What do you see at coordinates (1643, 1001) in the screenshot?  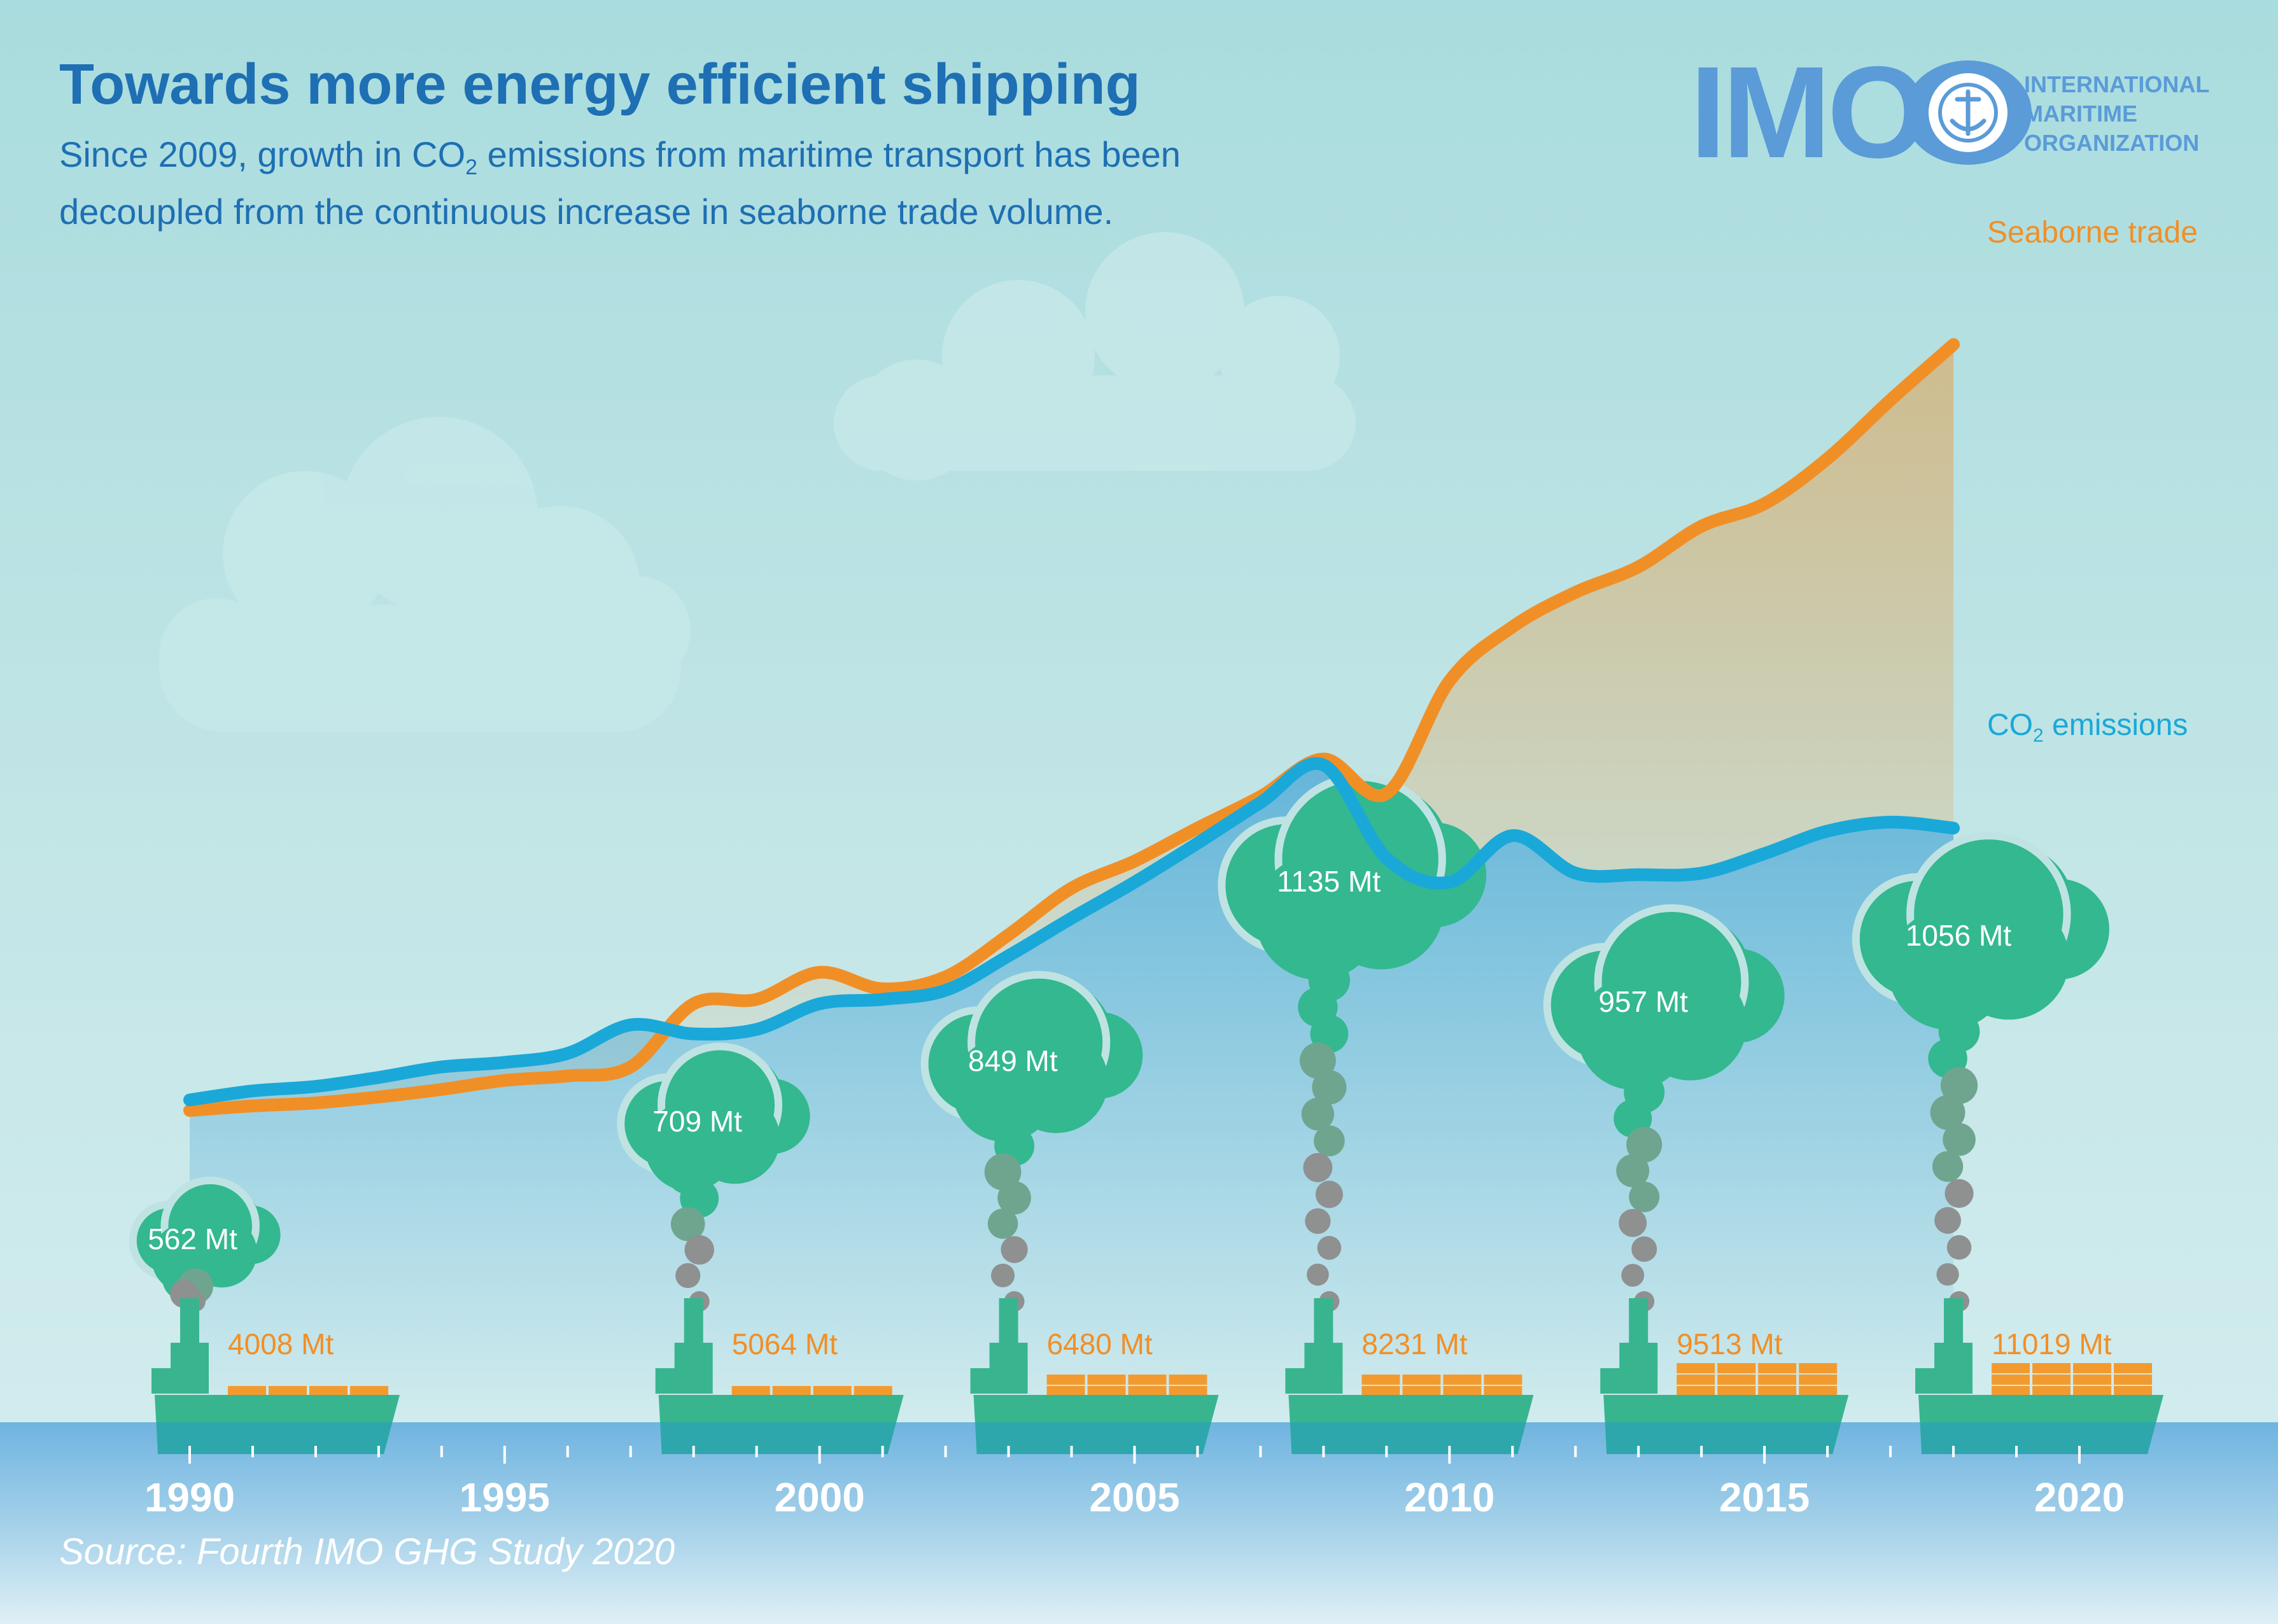 I see `co2-value-label-2013: 957 Mt` at bounding box center [1643, 1001].